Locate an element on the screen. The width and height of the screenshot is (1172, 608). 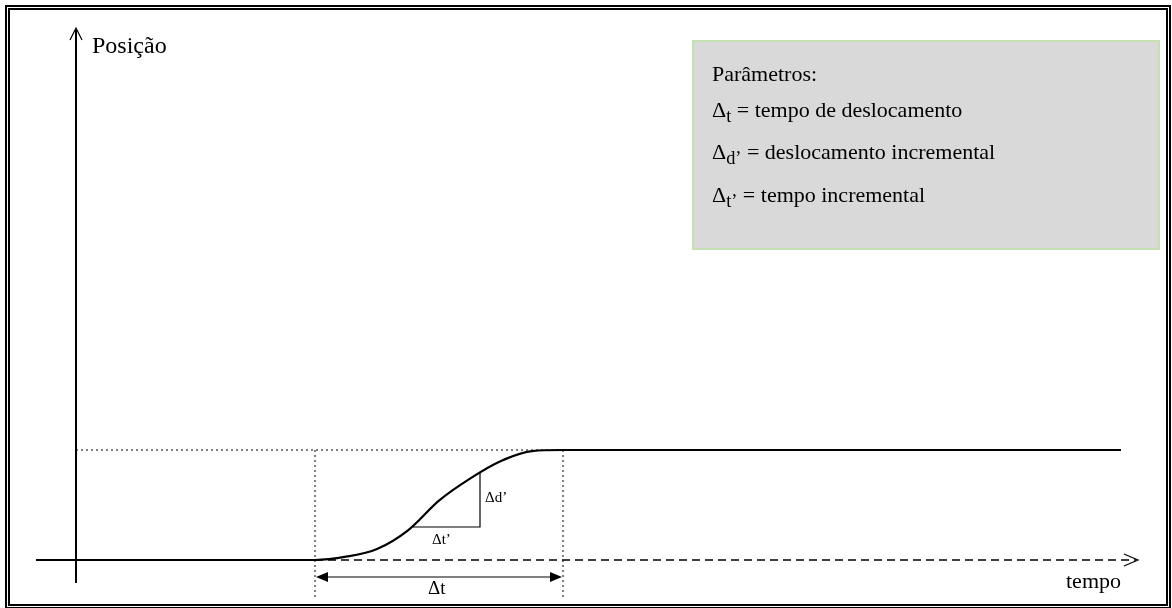
x-axis-title: tempo is located at coordinates (1093, 581).